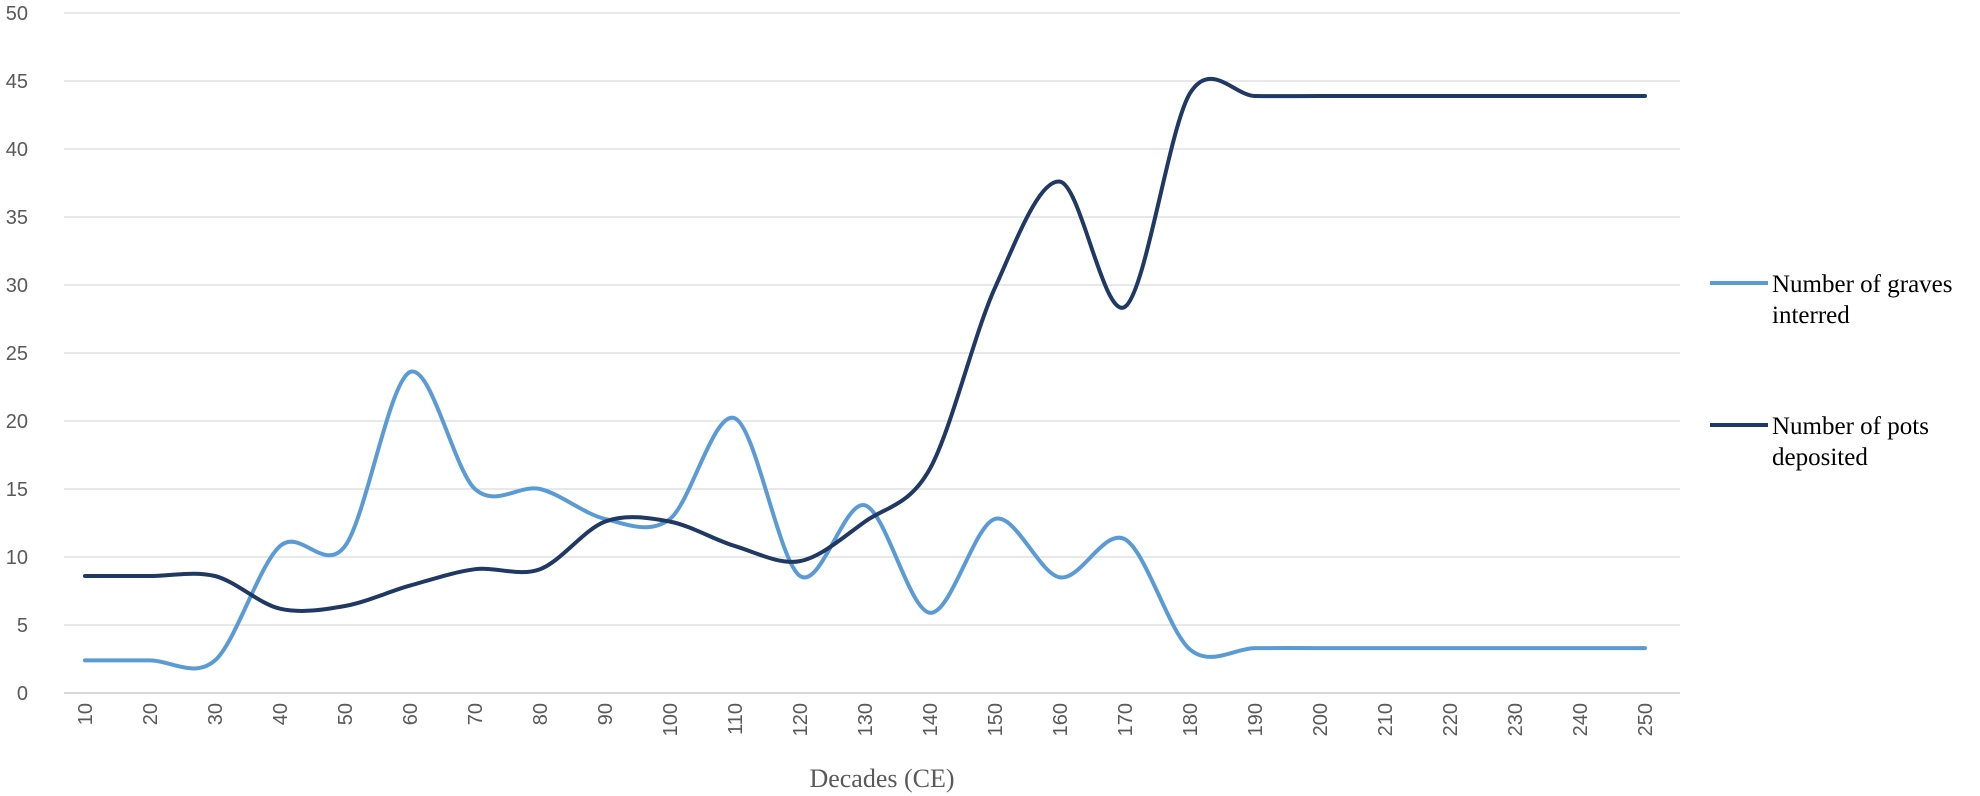 Image resolution: width=1980 pixels, height=796 pixels. What do you see at coordinates (476, 714) in the screenshot?
I see `x-tick-label: 70` at bounding box center [476, 714].